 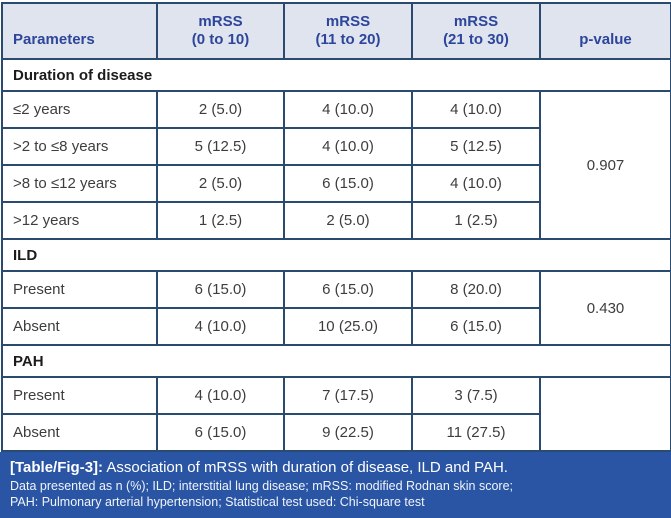 What do you see at coordinates (476, 40) in the screenshot?
I see `column-header-sublabel: (21 to 30)` at bounding box center [476, 40].